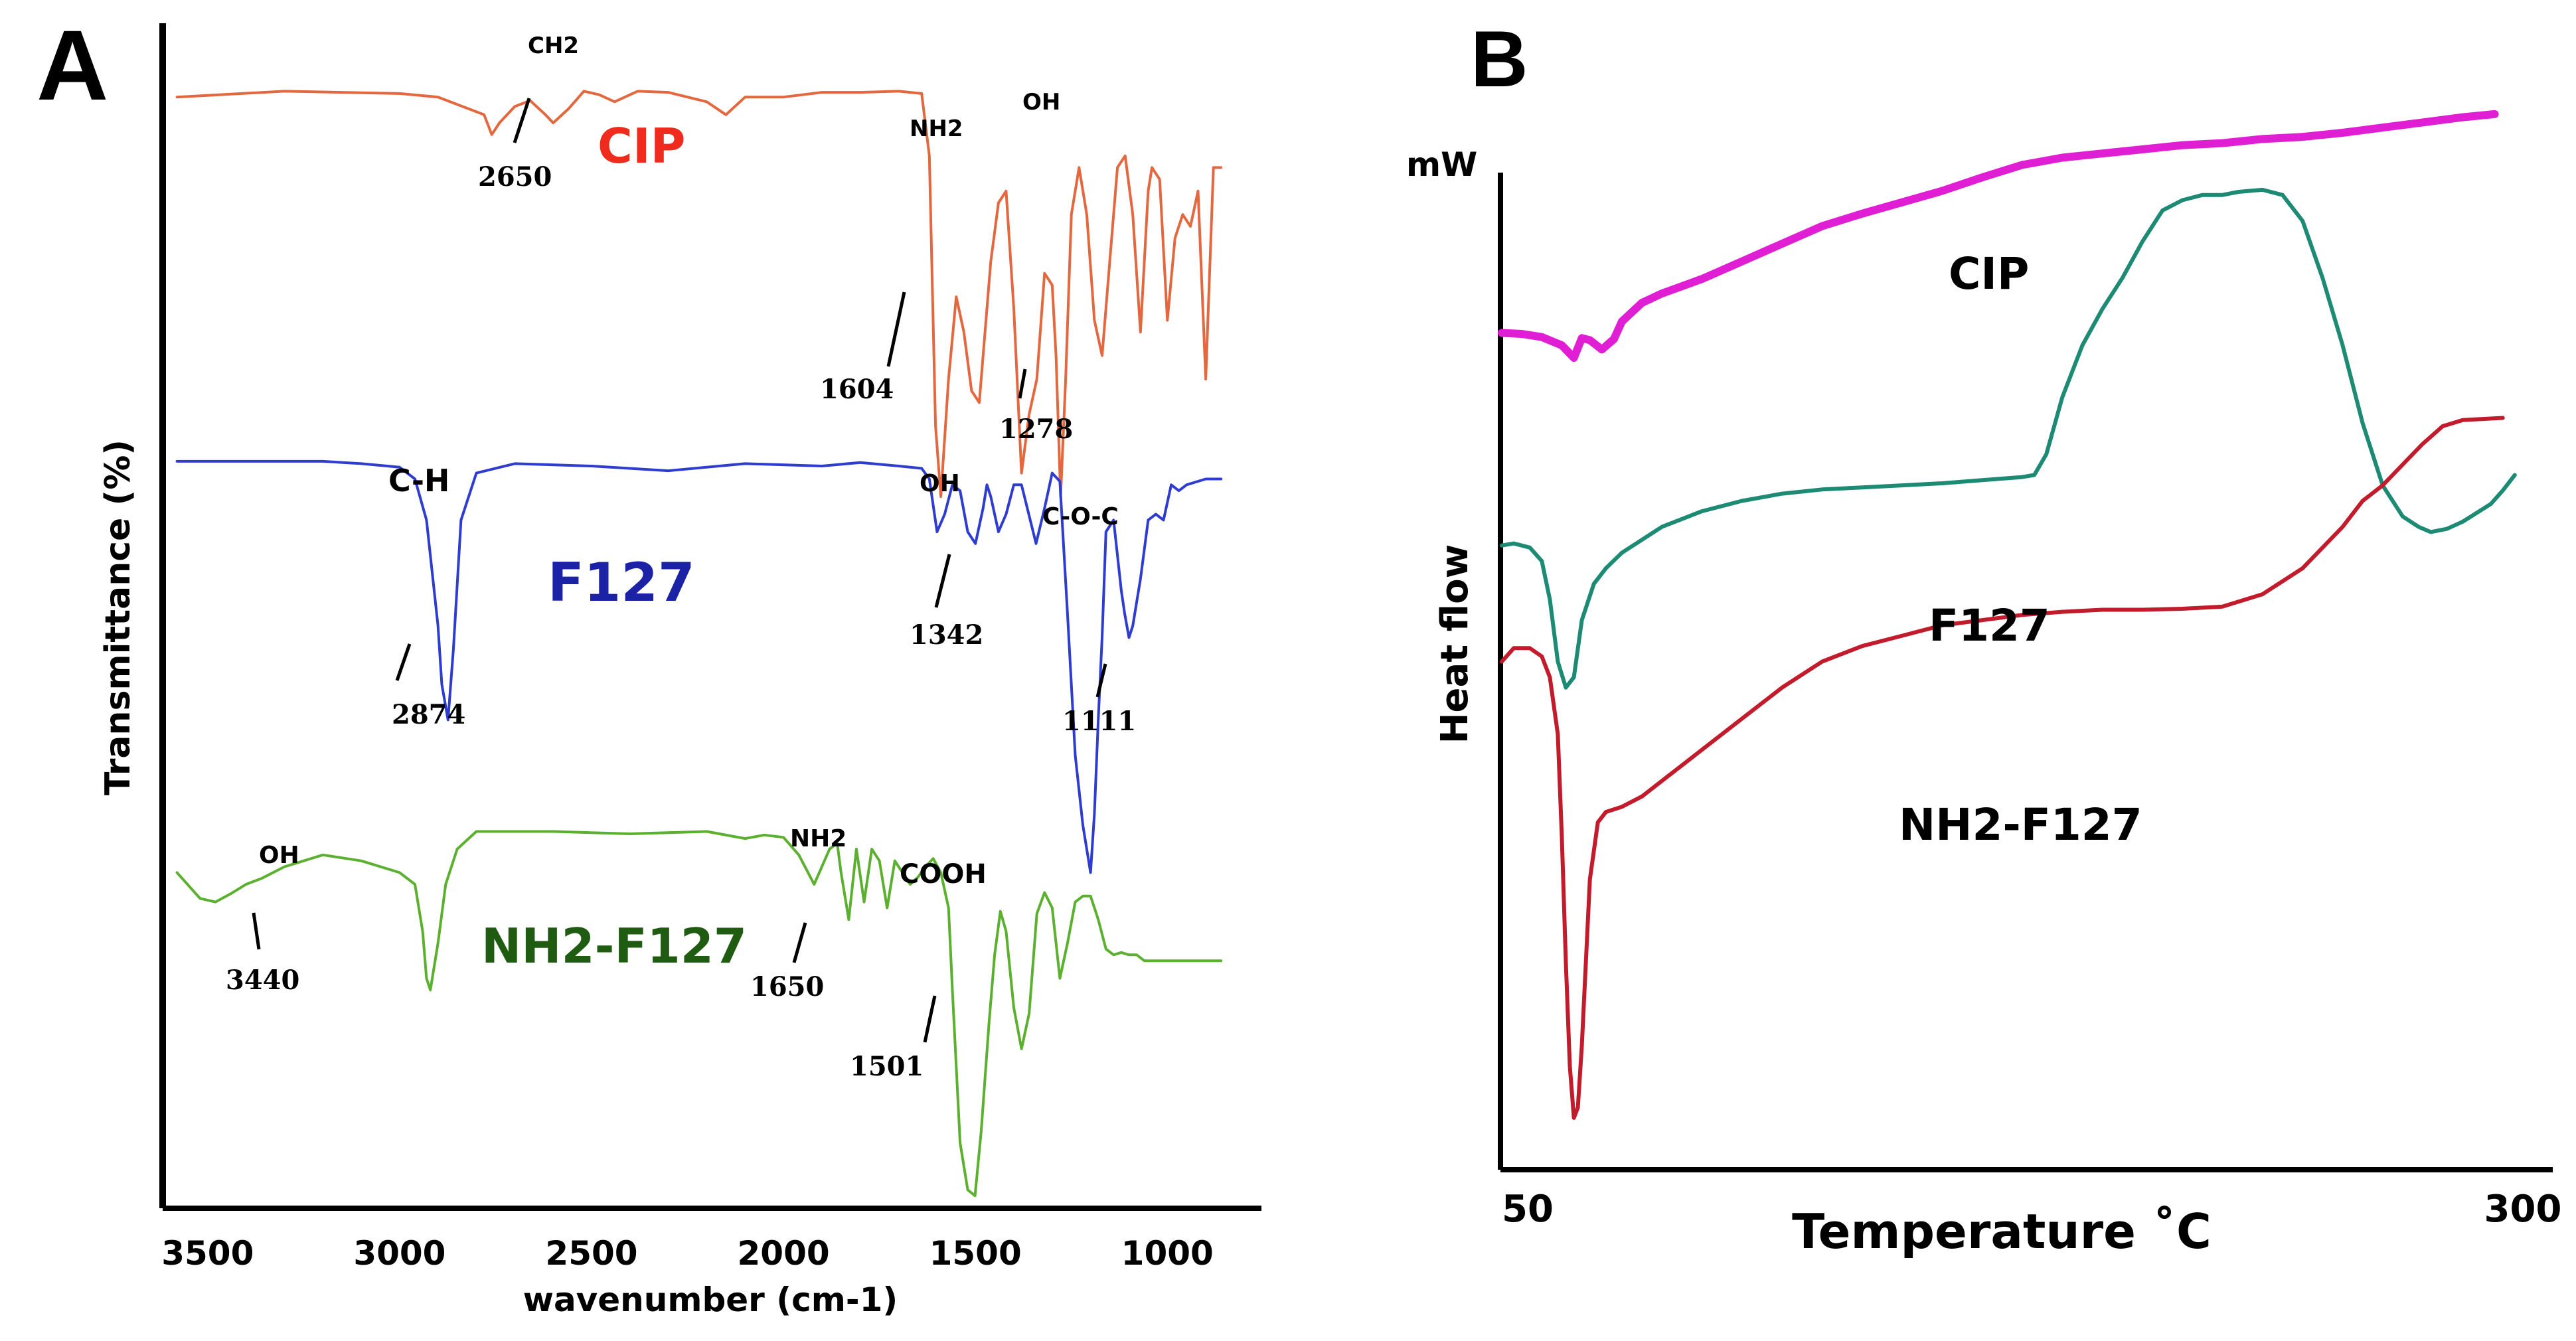 The width and height of the screenshot is (2576, 1341). What do you see at coordinates (591, 1253) in the screenshot?
I see `panel-a-tick-2500: 2500` at bounding box center [591, 1253].